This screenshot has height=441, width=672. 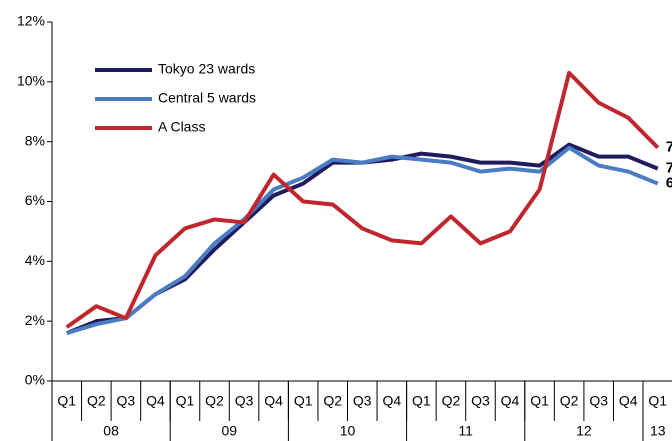 What do you see at coordinates (658, 431) in the screenshot?
I see `group-label: 13` at bounding box center [658, 431].